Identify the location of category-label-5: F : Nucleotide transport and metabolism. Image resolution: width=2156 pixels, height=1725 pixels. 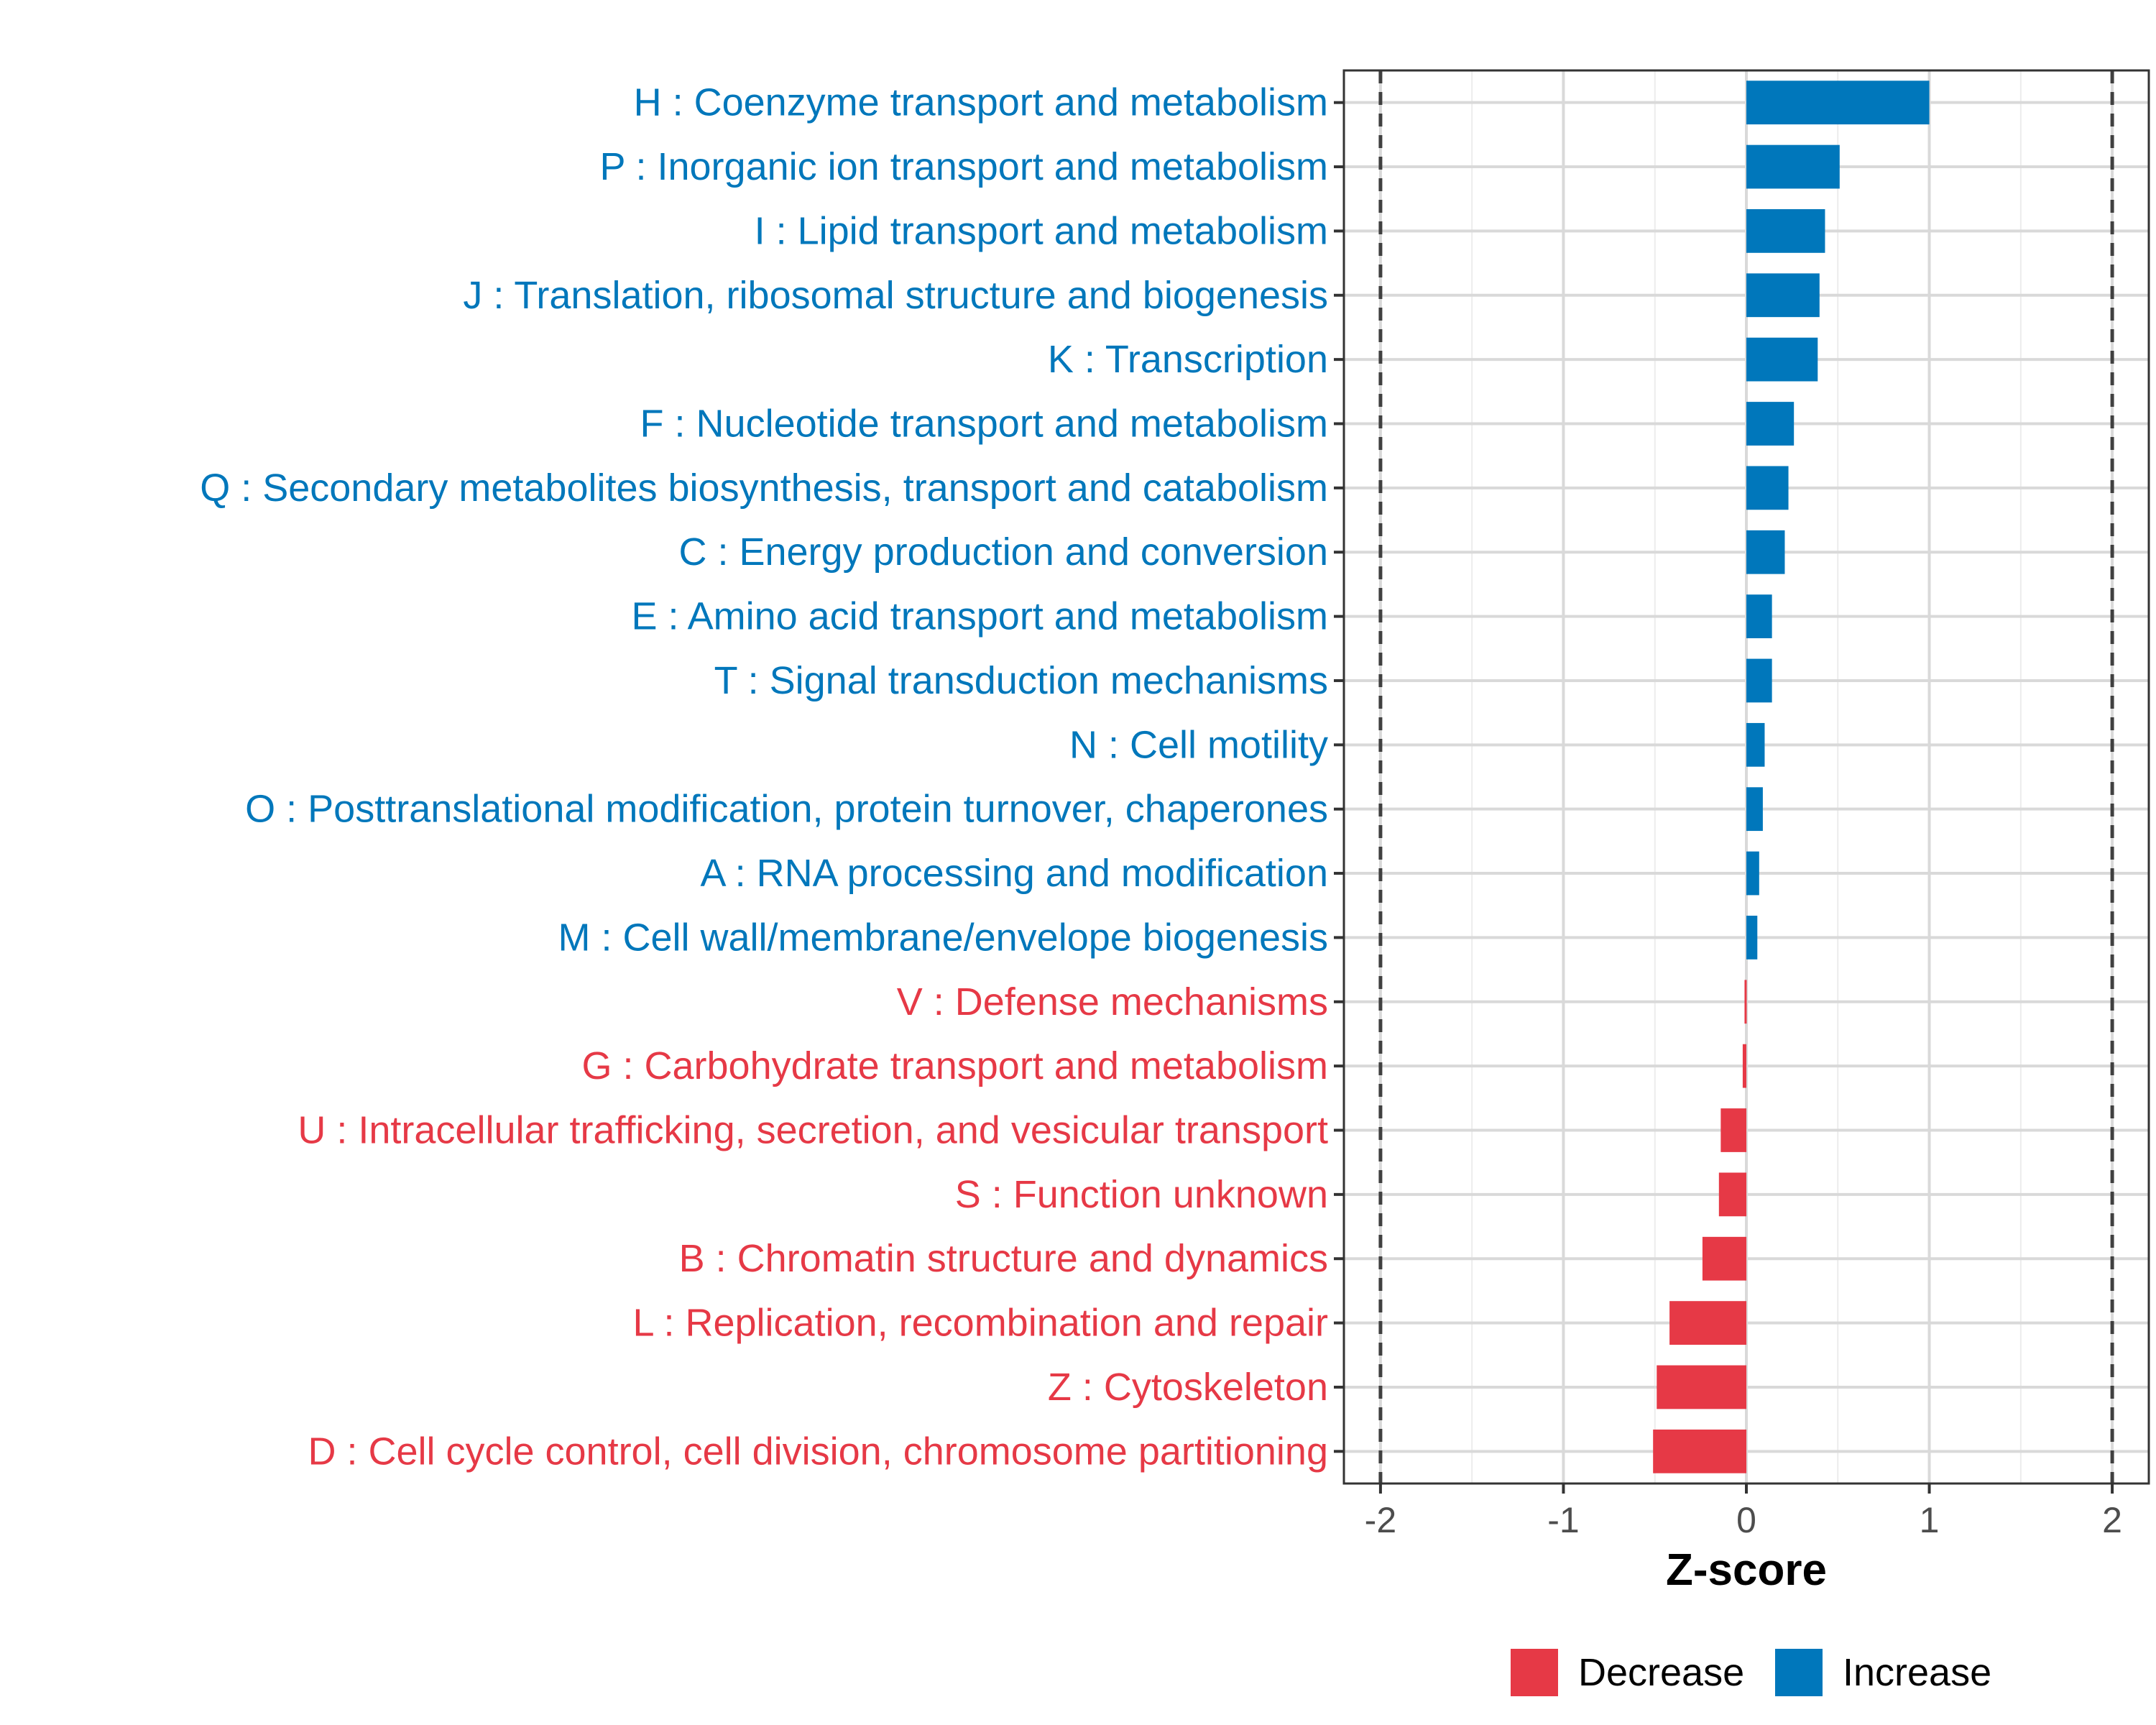
(984, 424).